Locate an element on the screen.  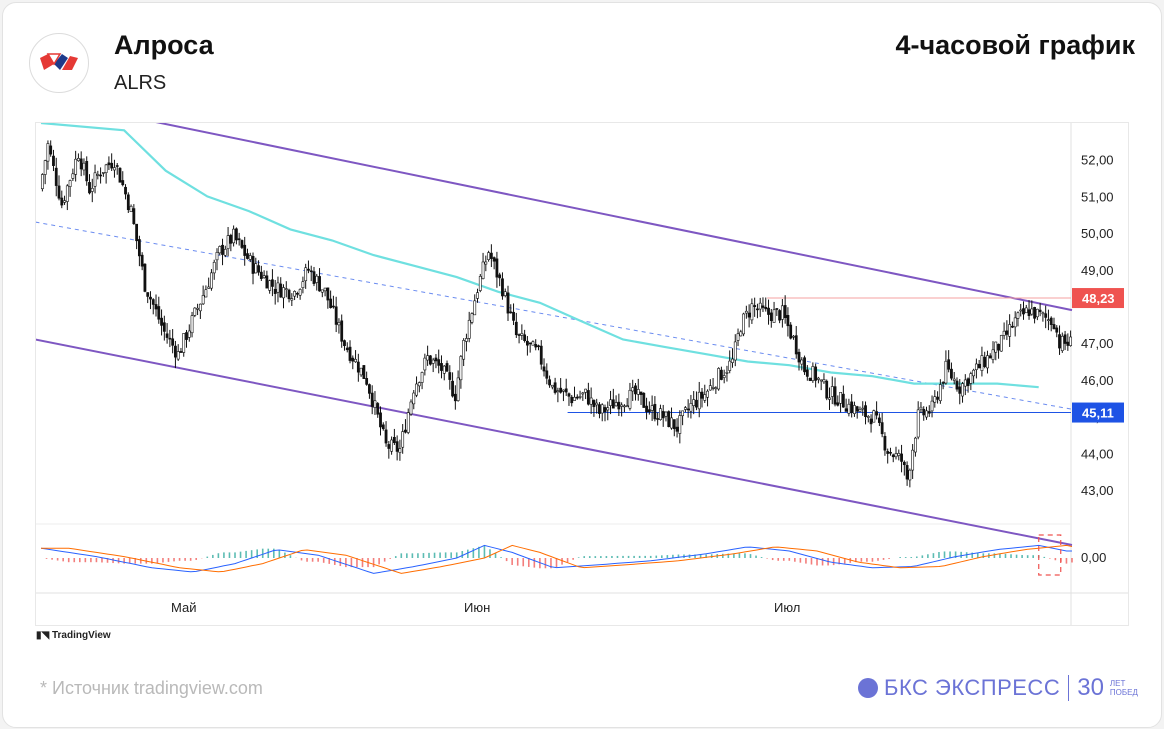
y-tick-label: 44,00 is located at coordinates (1097, 453).